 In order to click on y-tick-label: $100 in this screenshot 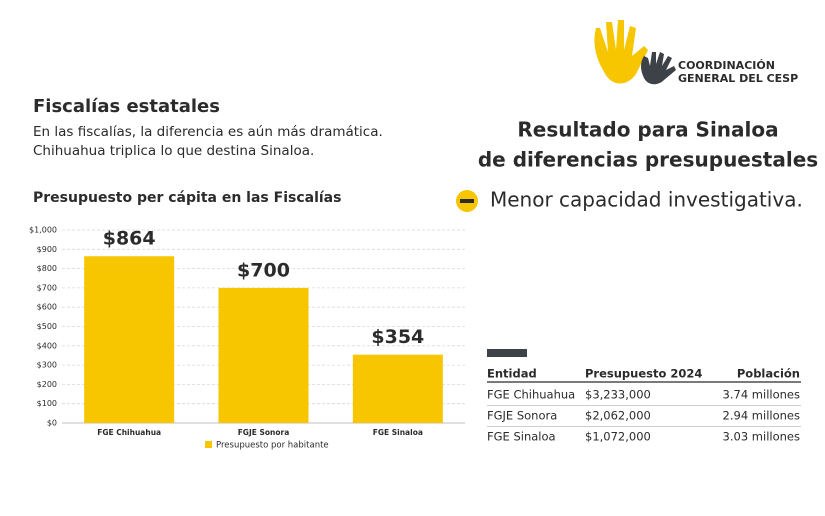, I will do `click(47, 403)`.